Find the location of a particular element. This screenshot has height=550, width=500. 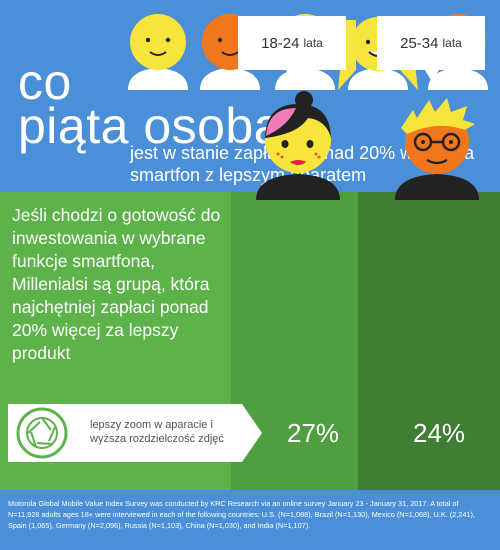

headline: co piąta osoba is located at coordinates (150, 105).